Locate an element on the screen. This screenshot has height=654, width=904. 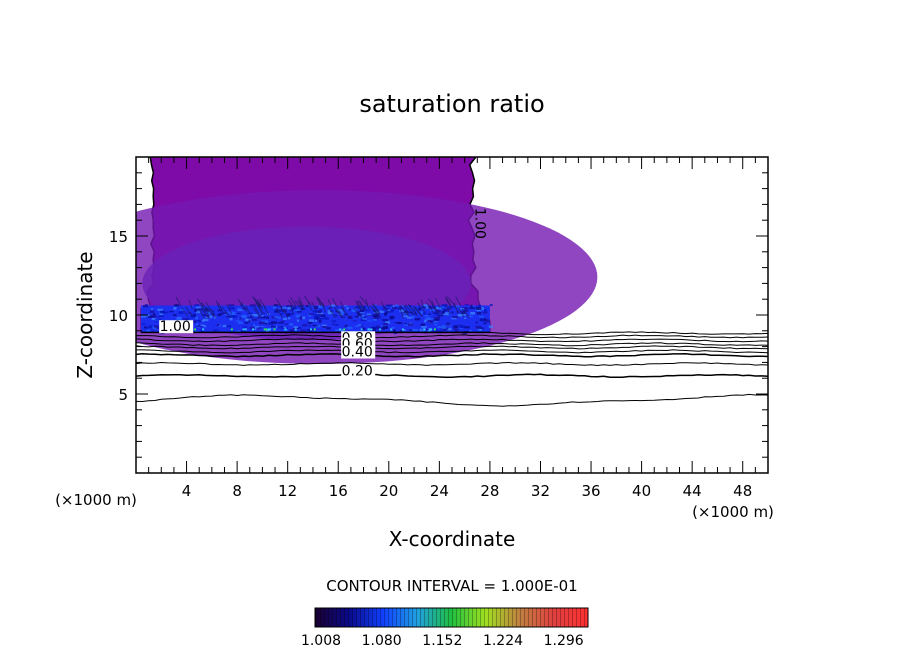
colorbar-bins is located at coordinates (451, 617).